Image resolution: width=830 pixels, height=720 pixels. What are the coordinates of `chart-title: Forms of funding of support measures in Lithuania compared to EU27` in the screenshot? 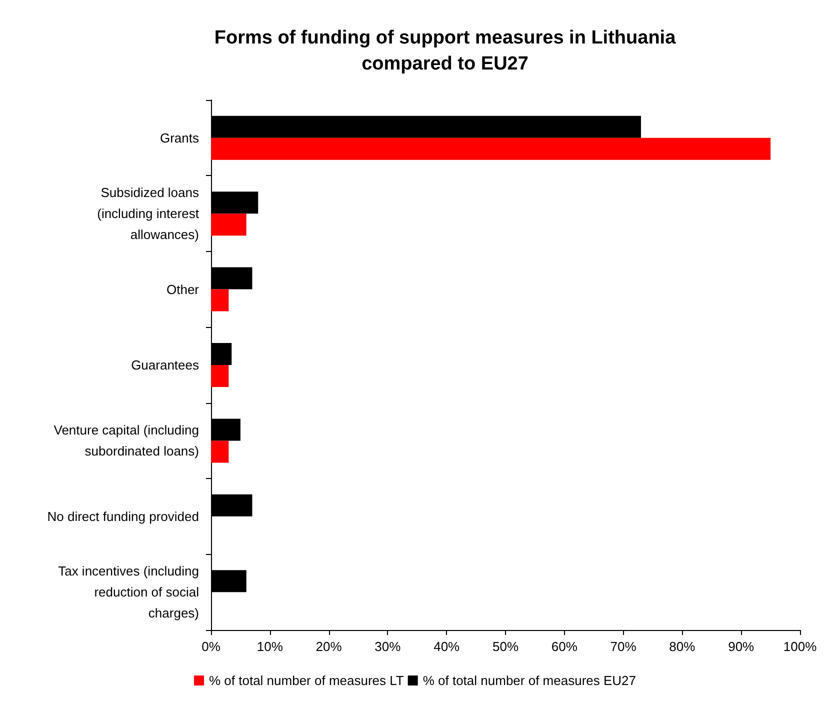 It's located at (445, 51).